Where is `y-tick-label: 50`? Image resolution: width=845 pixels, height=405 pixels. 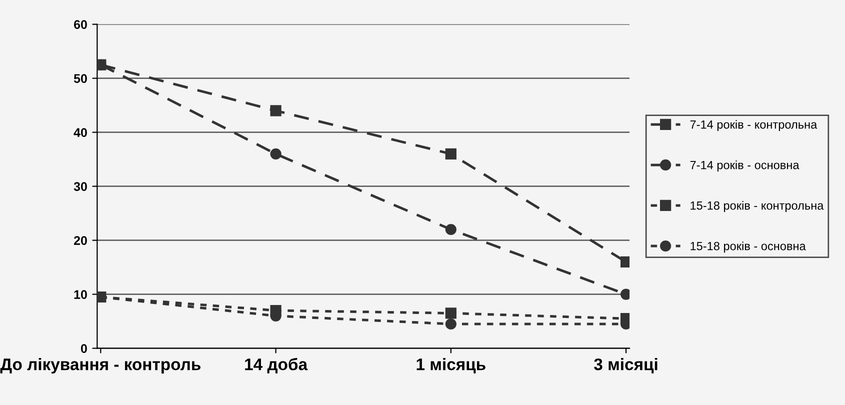 y-tick-label: 50 is located at coordinates (80, 78).